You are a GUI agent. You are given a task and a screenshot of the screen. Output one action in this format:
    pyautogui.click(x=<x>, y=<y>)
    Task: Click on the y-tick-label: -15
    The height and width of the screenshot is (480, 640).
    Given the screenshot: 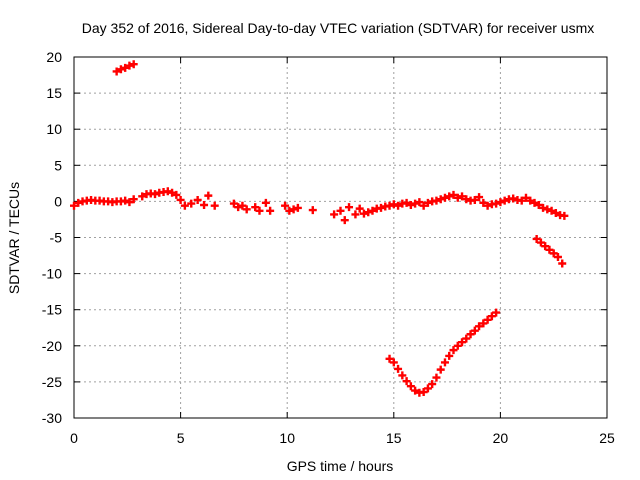 What is the action you would take?
    pyautogui.click(x=52, y=310)
    